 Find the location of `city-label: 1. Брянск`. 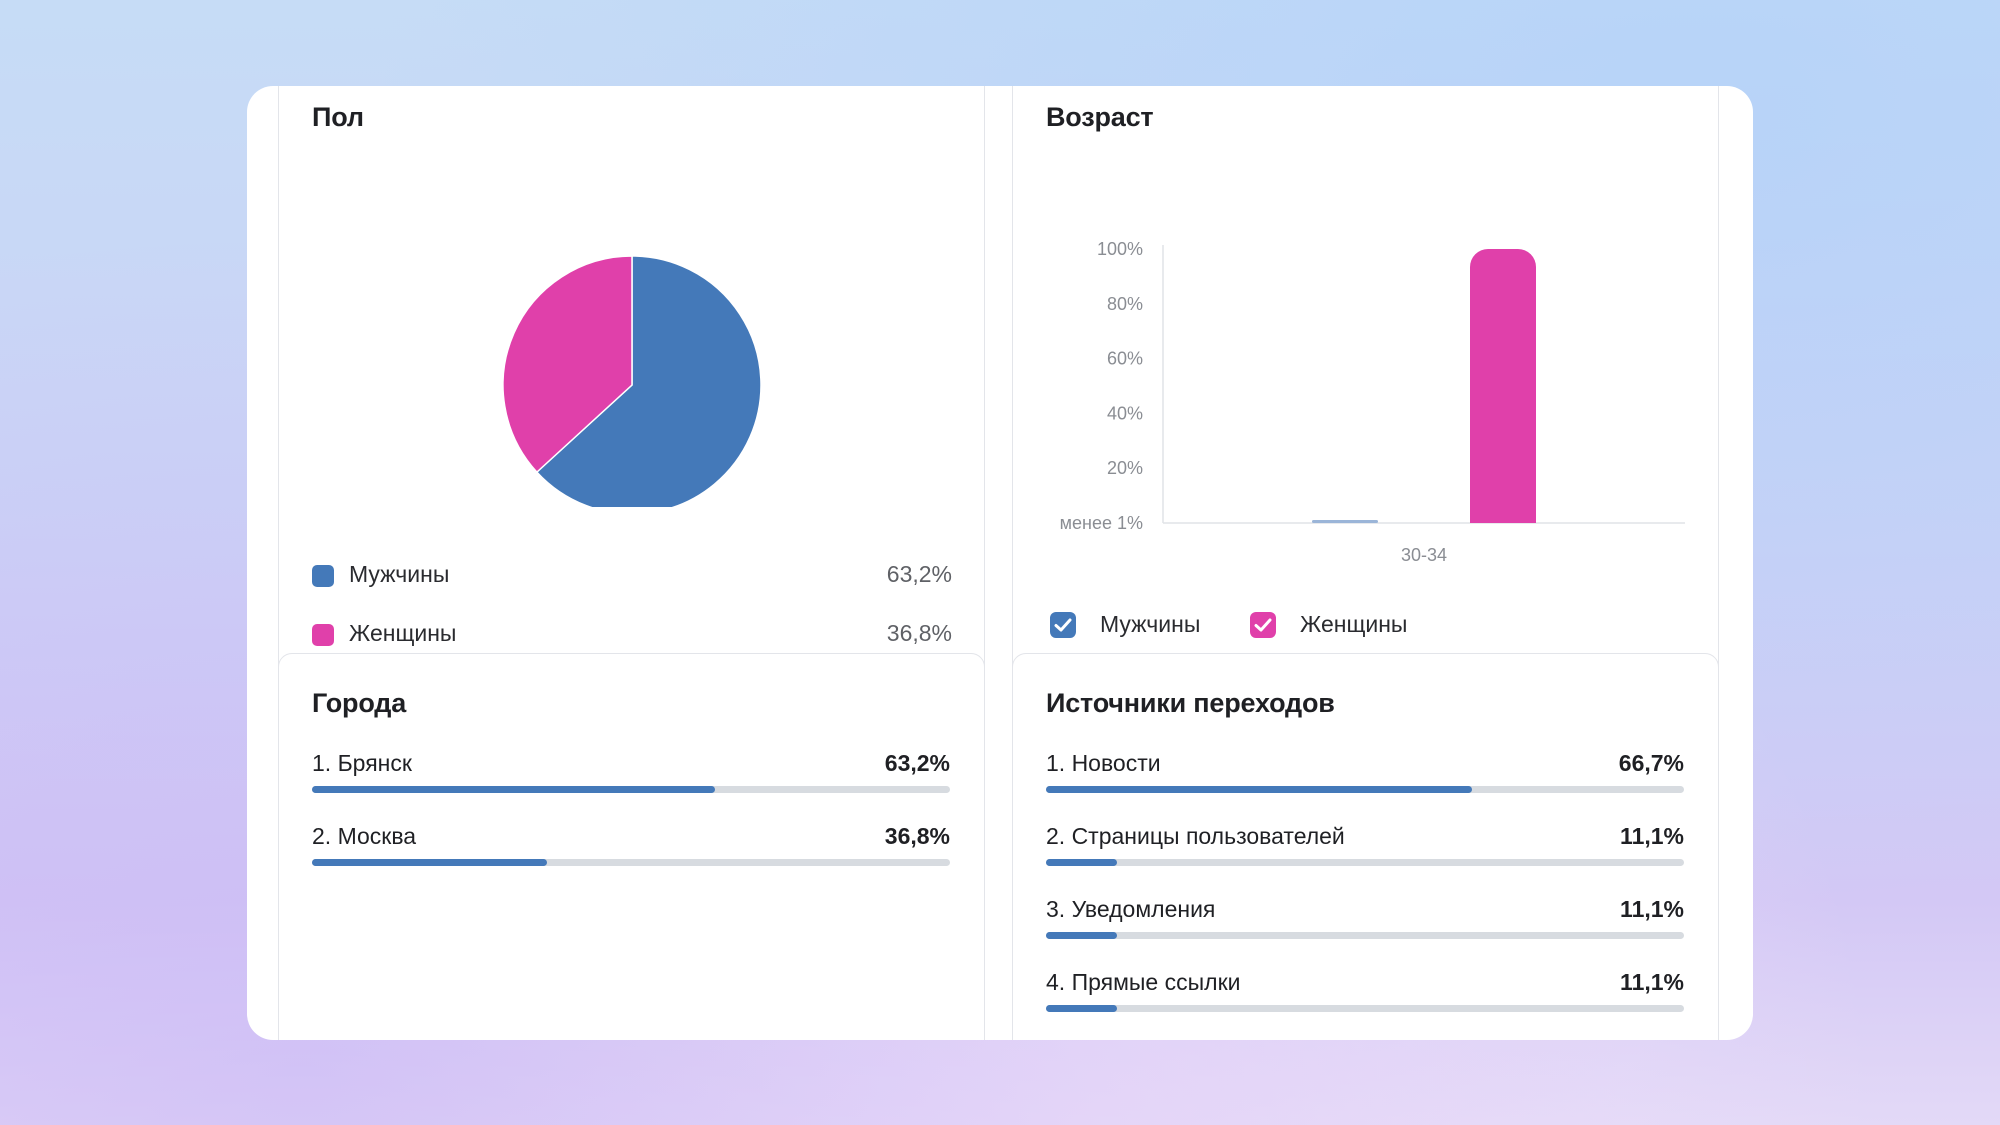

city-label: 1. Брянск is located at coordinates (362, 763).